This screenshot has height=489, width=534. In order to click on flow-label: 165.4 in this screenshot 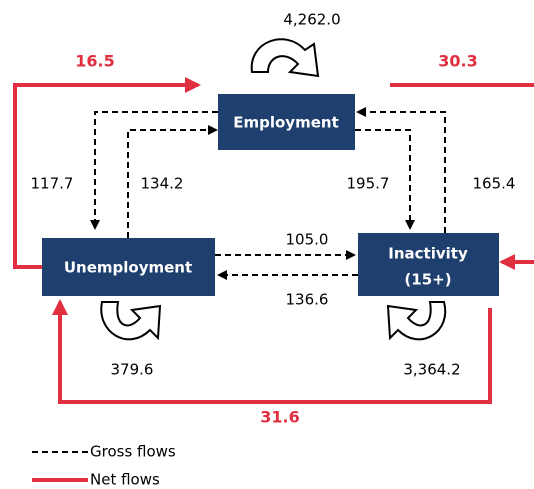, I will do `click(494, 184)`.